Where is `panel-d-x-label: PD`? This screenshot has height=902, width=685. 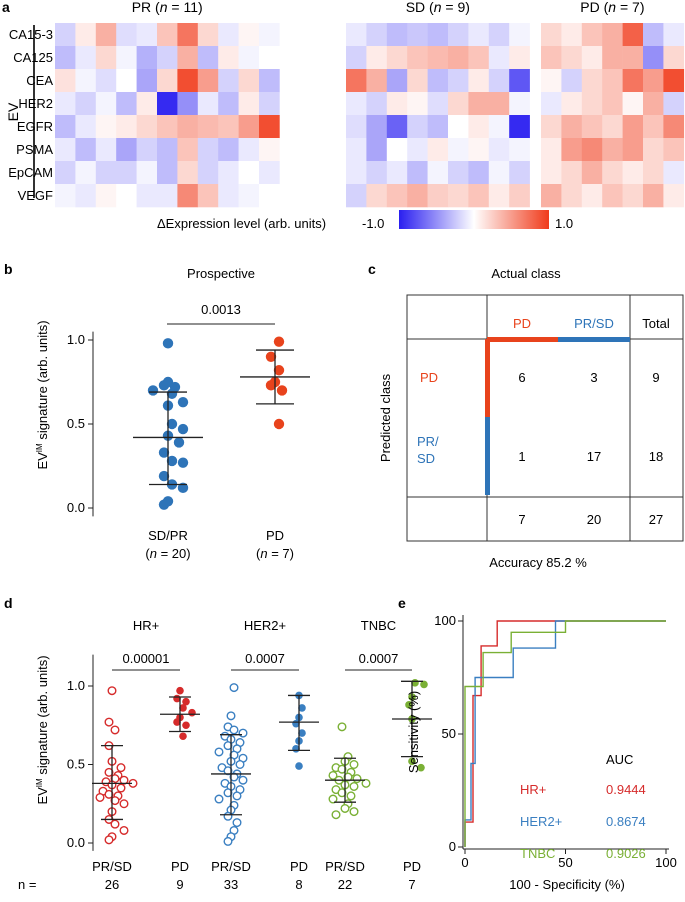 panel-d-x-label: PD is located at coordinates (180, 866).